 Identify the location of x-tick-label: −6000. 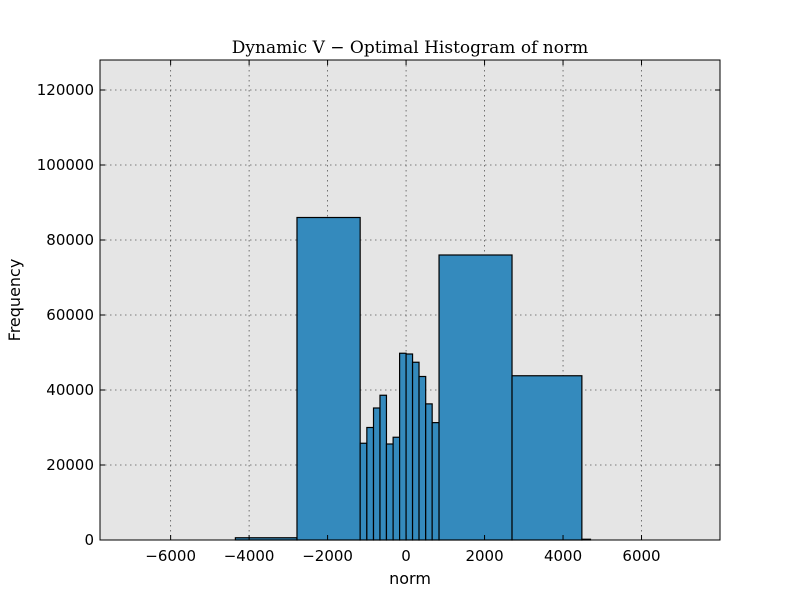
(170, 556).